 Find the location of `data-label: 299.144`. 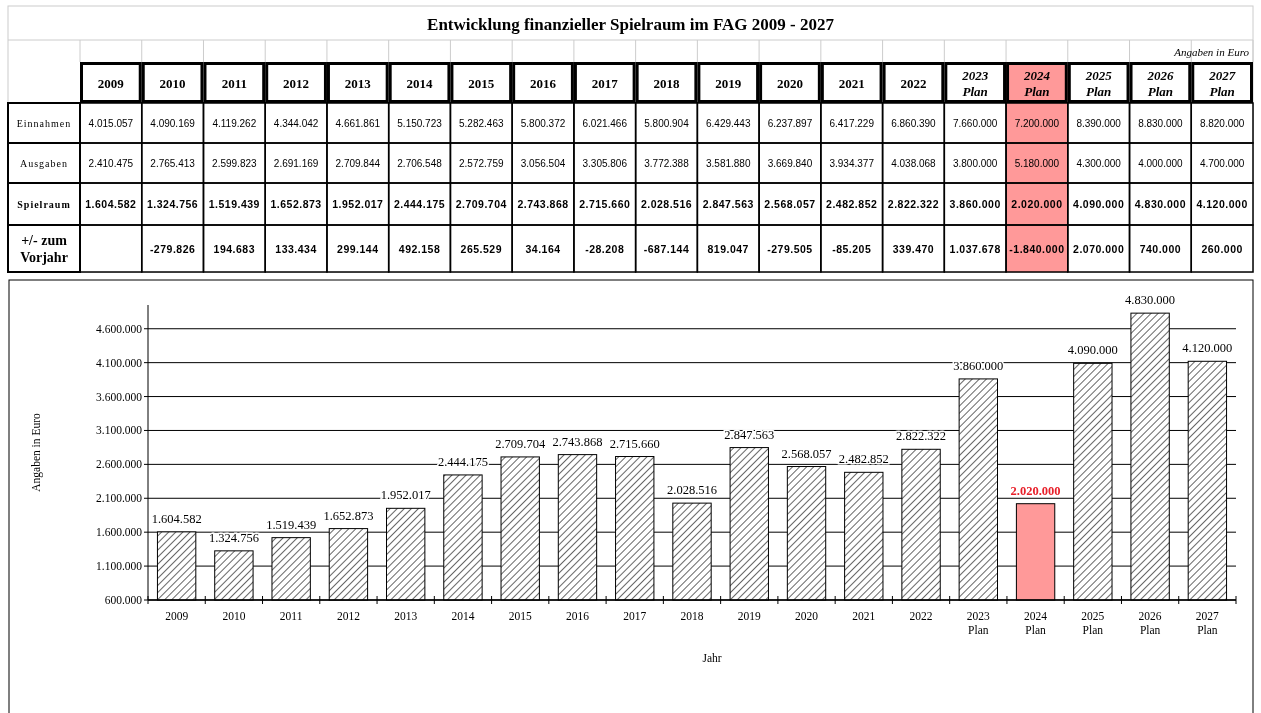

data-label: 299.144 is located at coordinates (358, 248).